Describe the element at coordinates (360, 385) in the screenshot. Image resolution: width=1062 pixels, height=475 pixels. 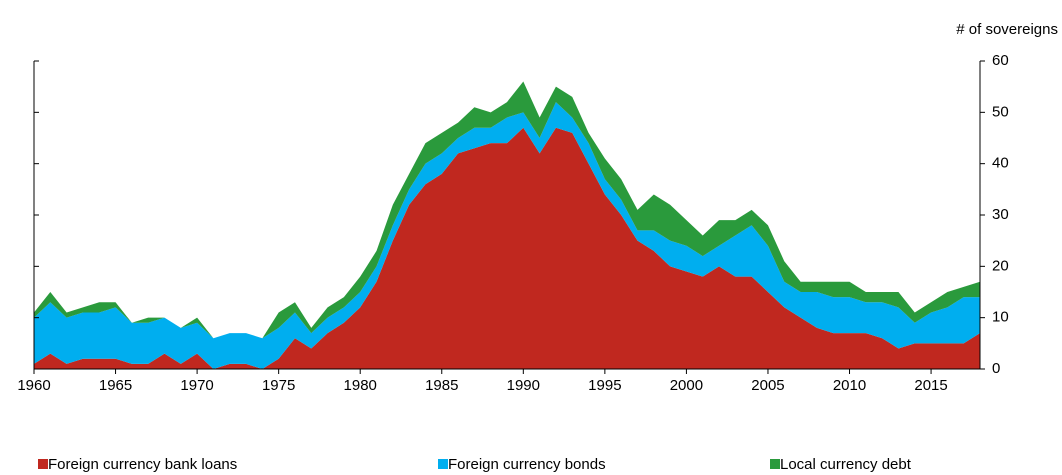
I see `x-tick-label: 1980` at that location.